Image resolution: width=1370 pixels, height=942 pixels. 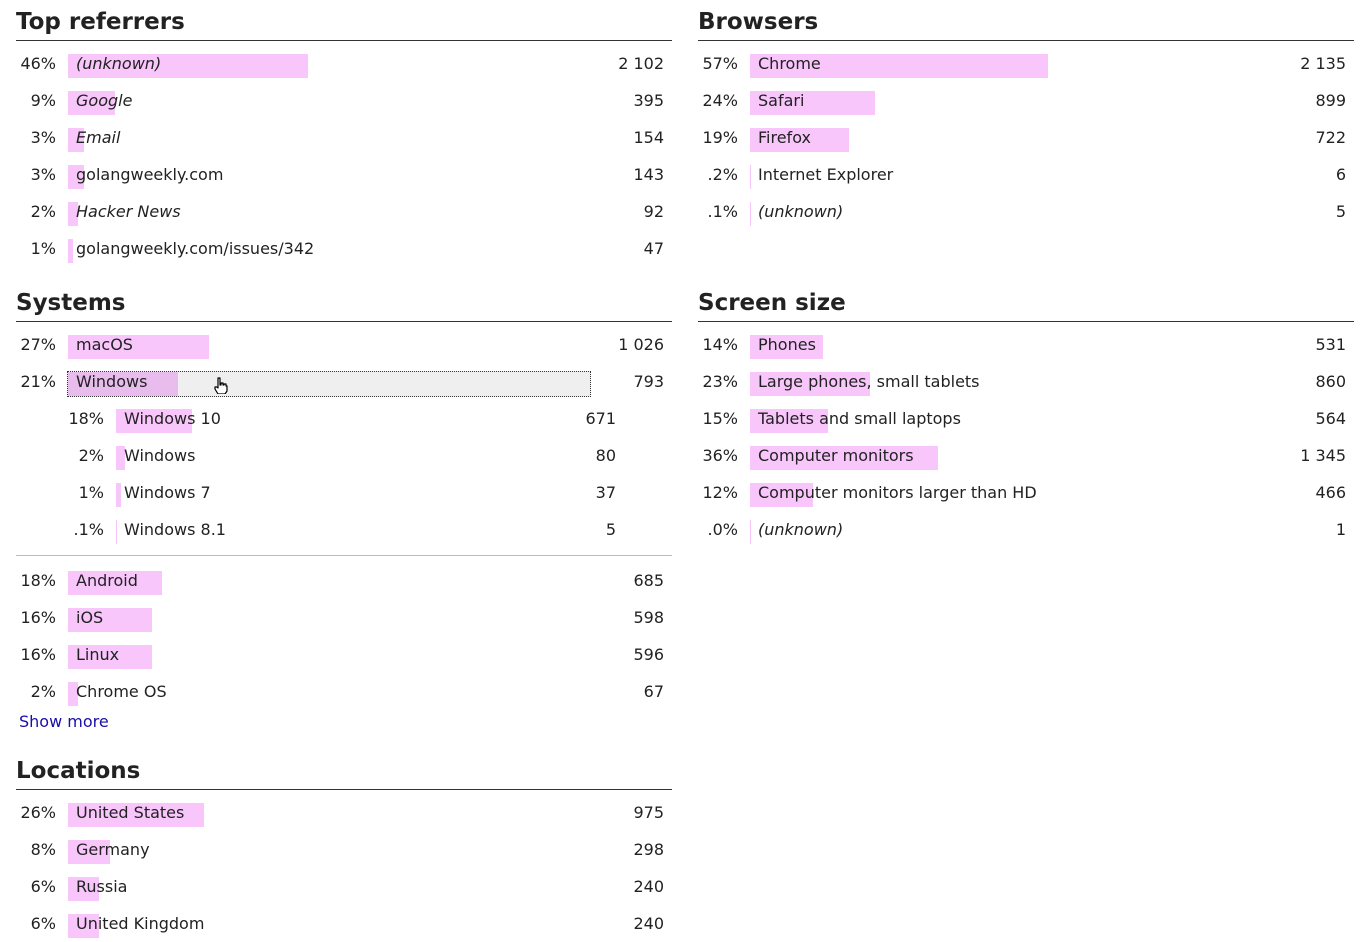 What do you see at coordinates (91, 455) in the screenshot?
I see `row-percent: 2%` at bounding box center [91, 455].